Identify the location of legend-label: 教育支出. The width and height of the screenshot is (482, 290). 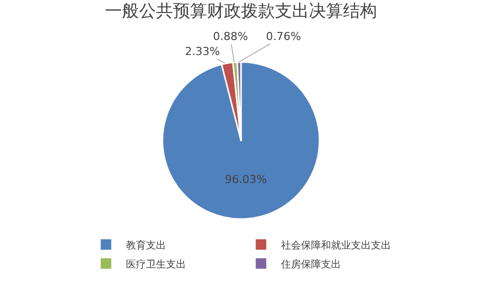
(146, 245).